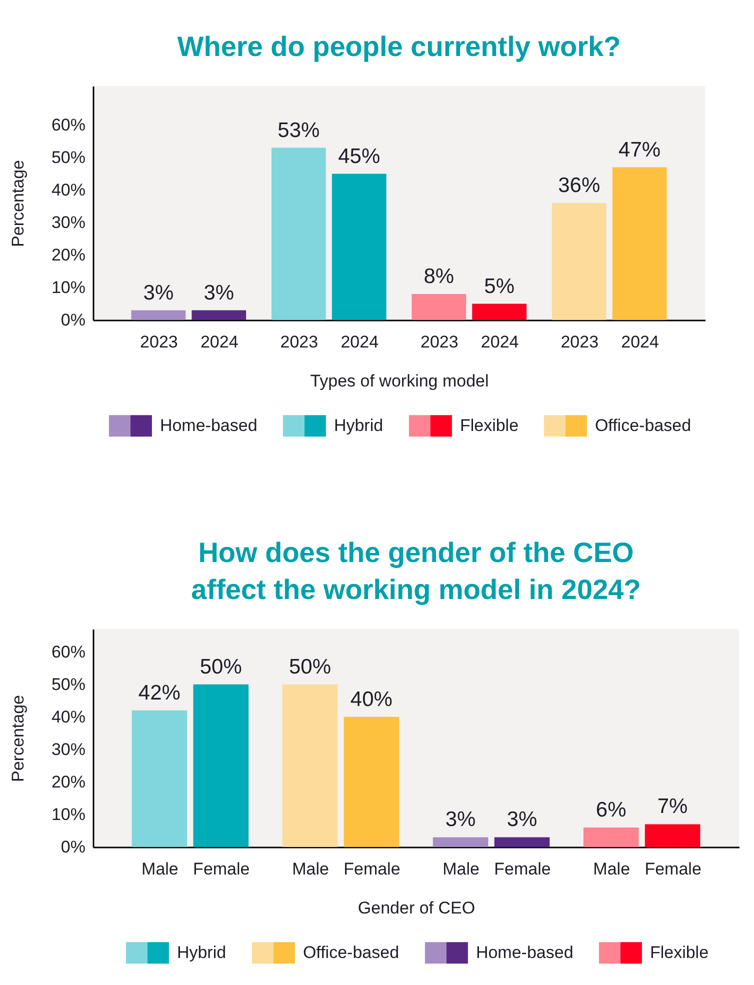  What do you see at coordinates (417, 908) in the screenshot?
I see `x-axis-title: Gender of CEO` at bounding box center [417, 908].